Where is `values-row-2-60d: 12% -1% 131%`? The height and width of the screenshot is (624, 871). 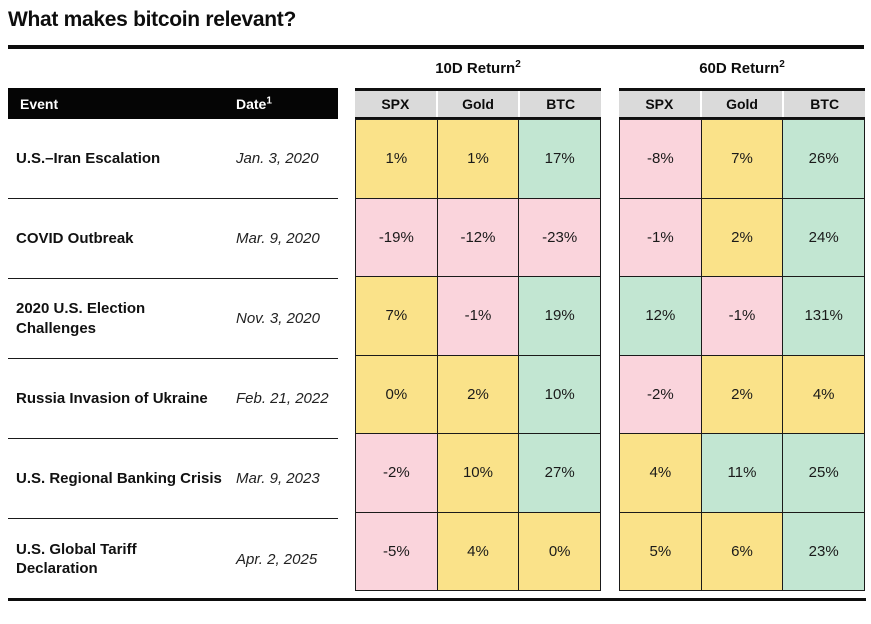
values-row-2-60d: 12% -1% 131% is located at coordinates (742, 316).